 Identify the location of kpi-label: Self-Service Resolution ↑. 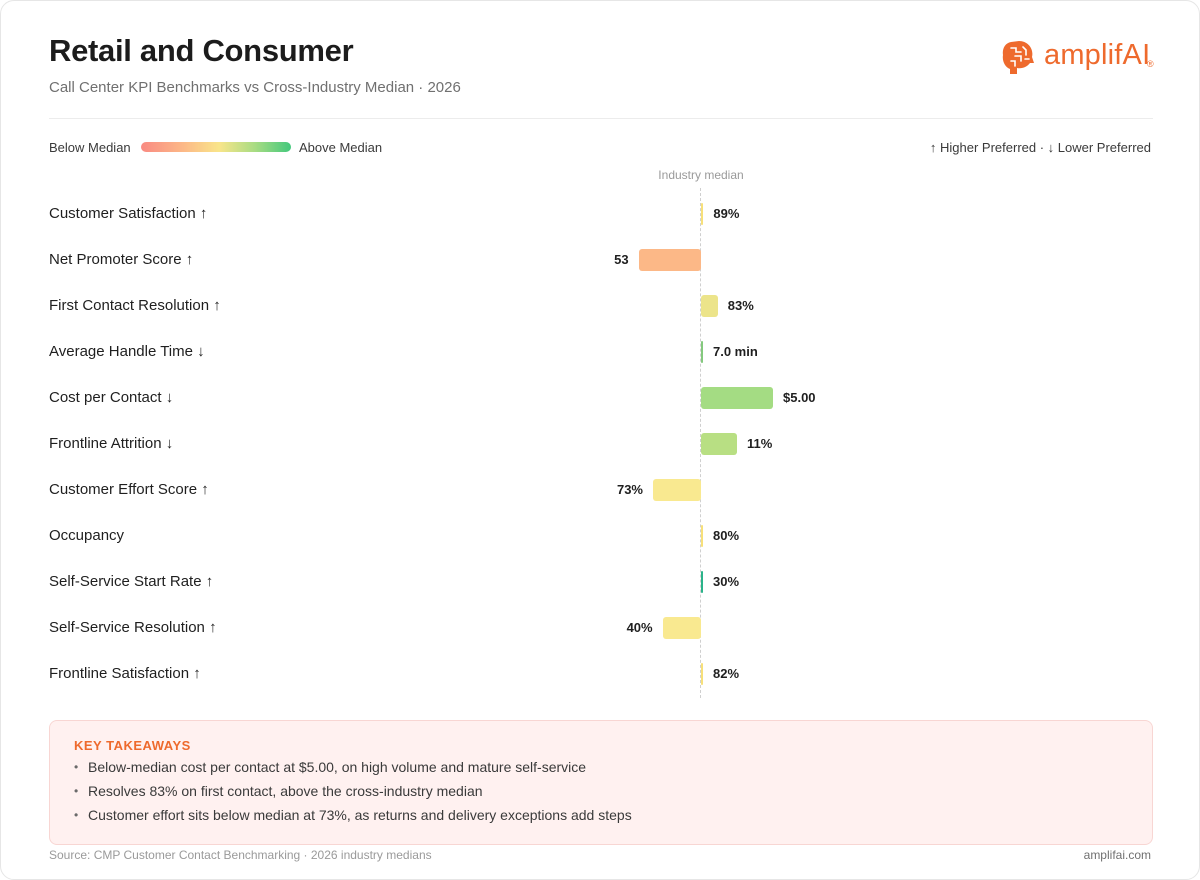
(133, 627).